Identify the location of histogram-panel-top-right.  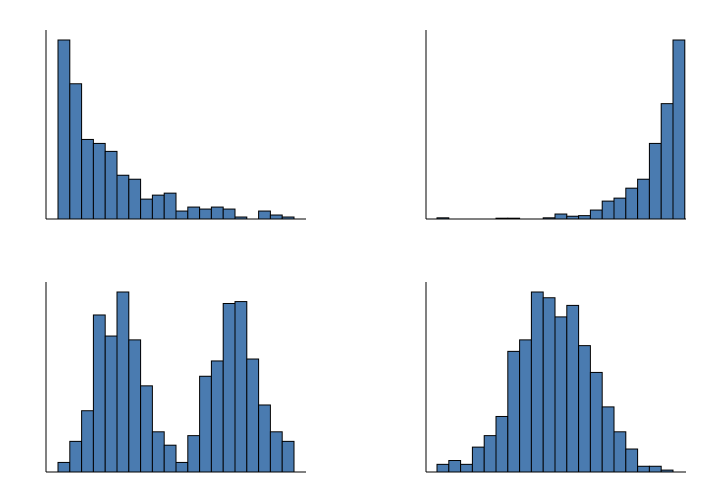
(555, 125).